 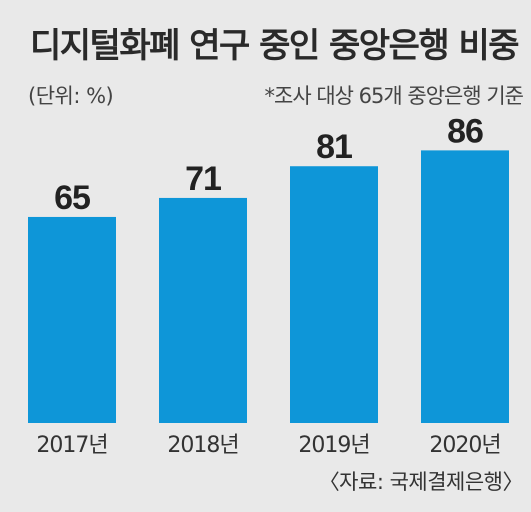 I want to click on x-tick-label: 2019년, so click(x=333, y=445).